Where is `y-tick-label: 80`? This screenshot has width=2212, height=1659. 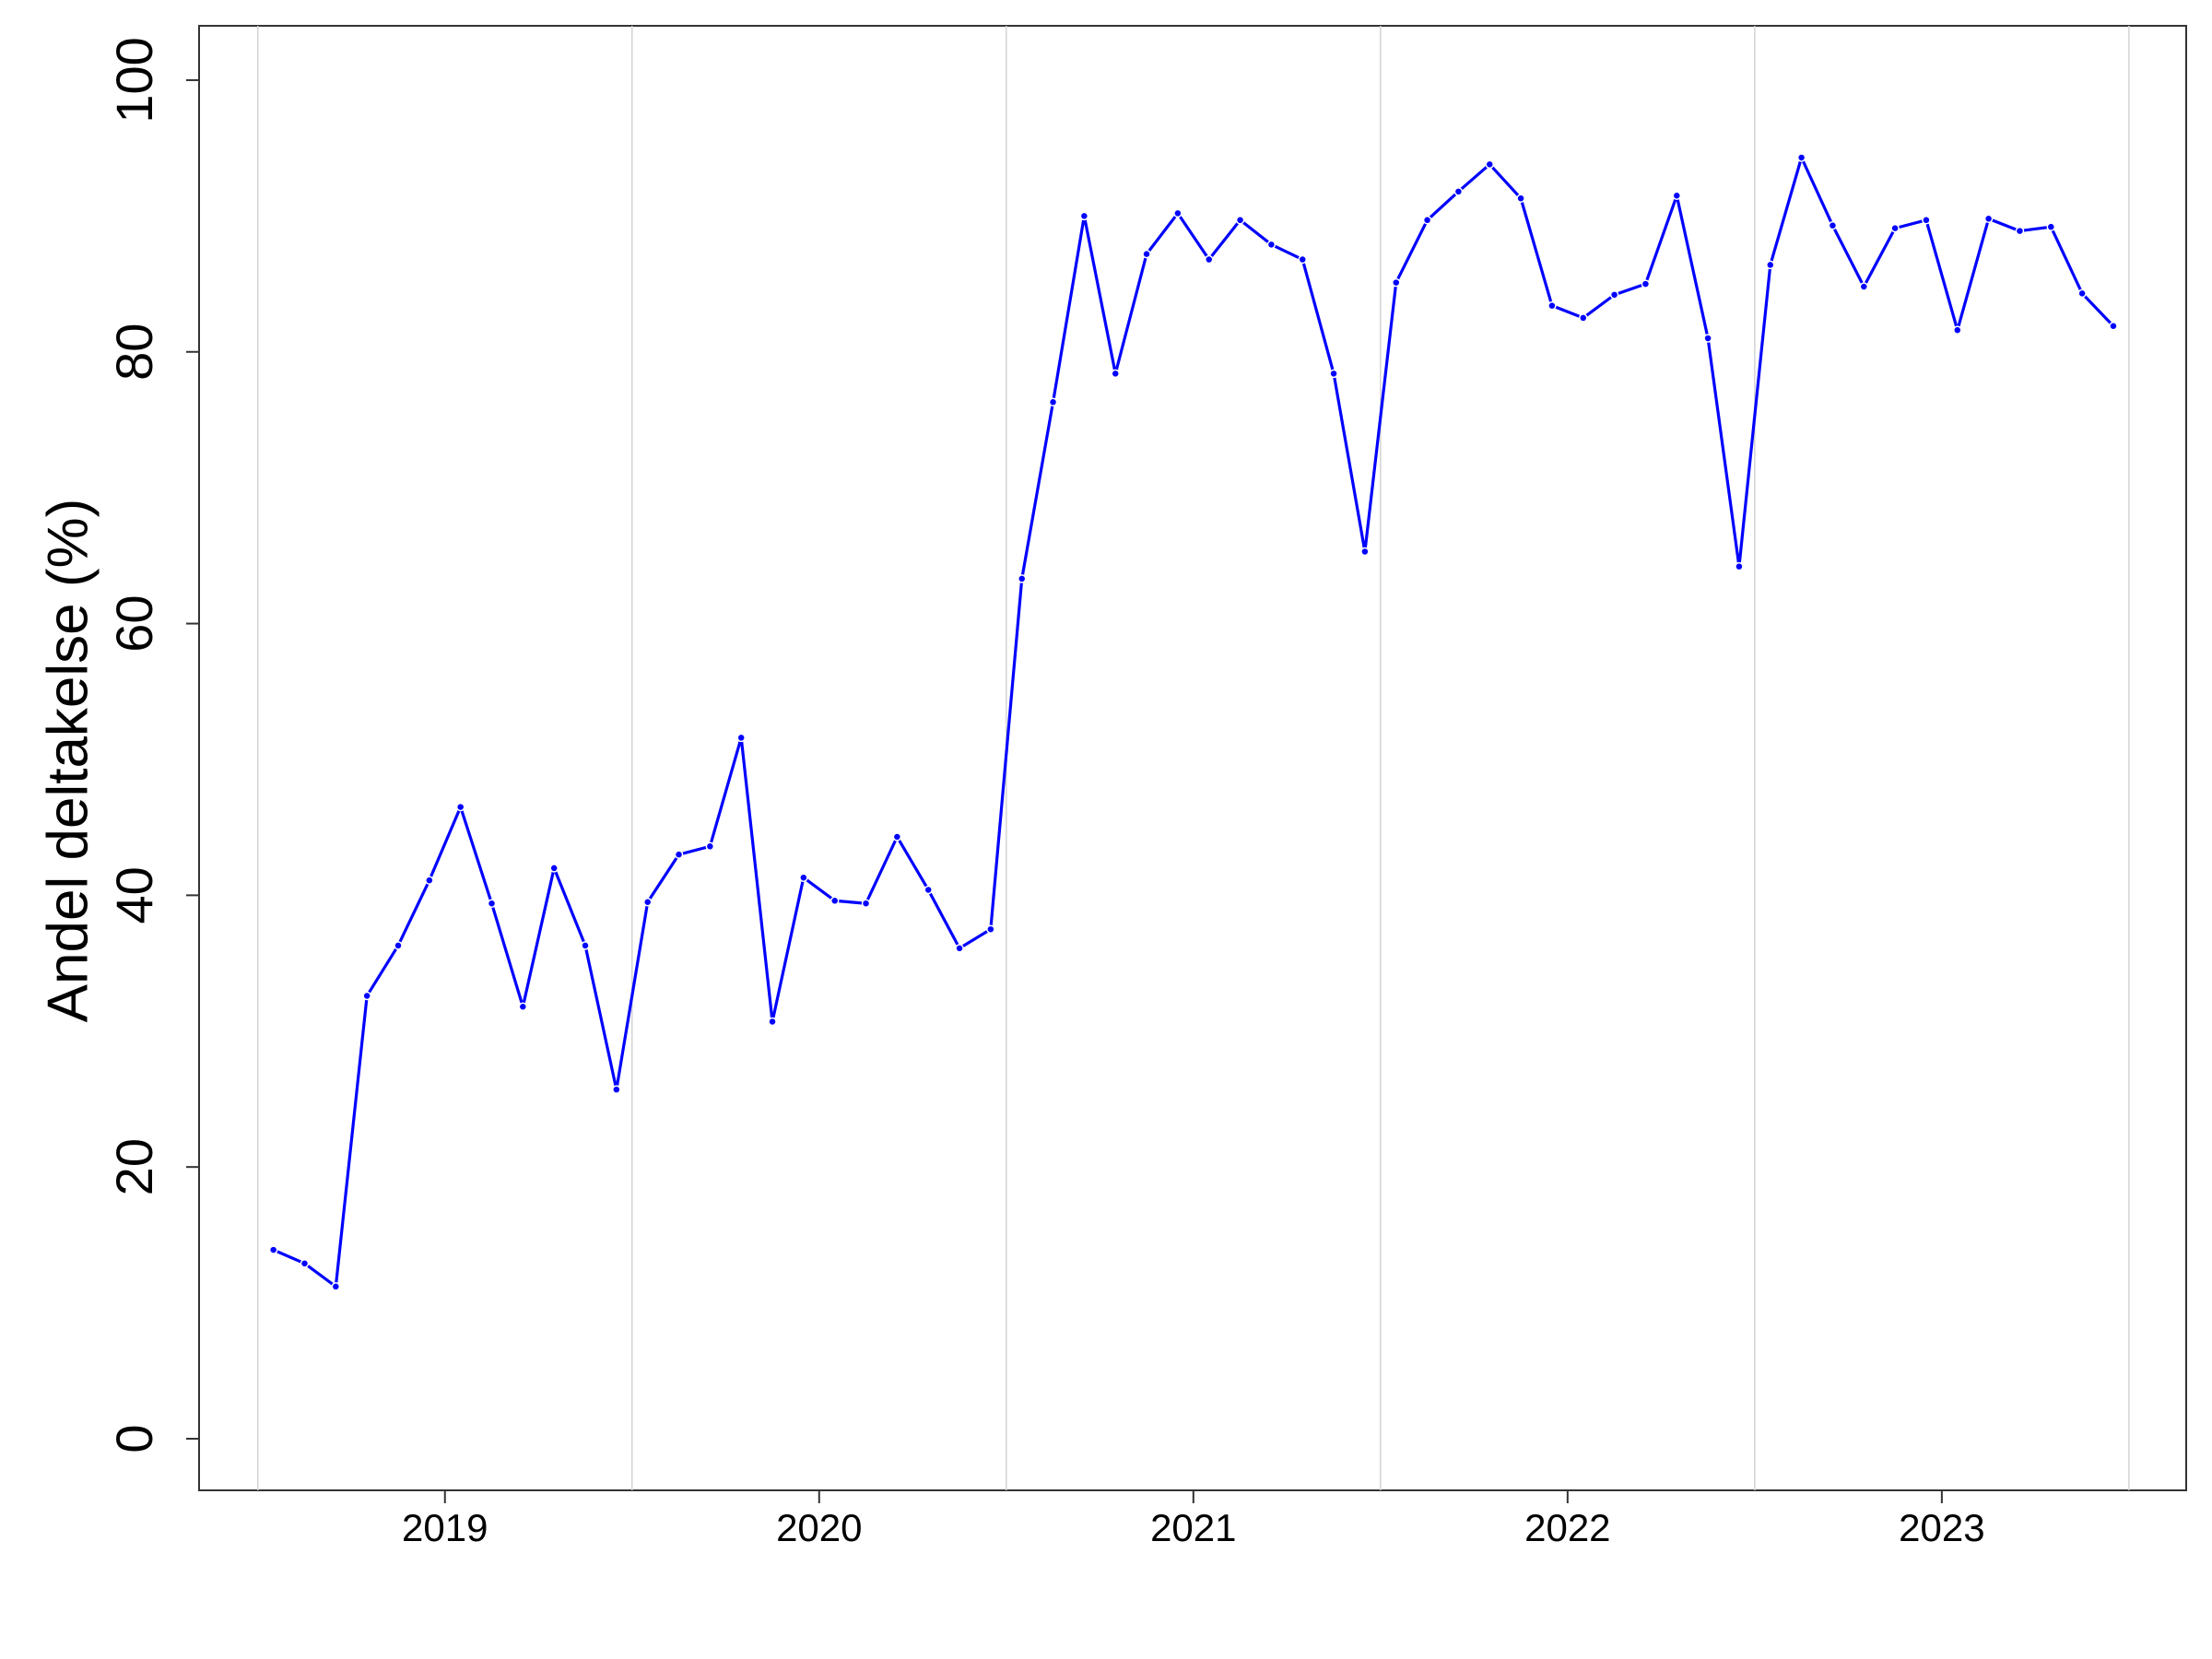
y-tick-label: 80 is located at coordinates (134, 352).